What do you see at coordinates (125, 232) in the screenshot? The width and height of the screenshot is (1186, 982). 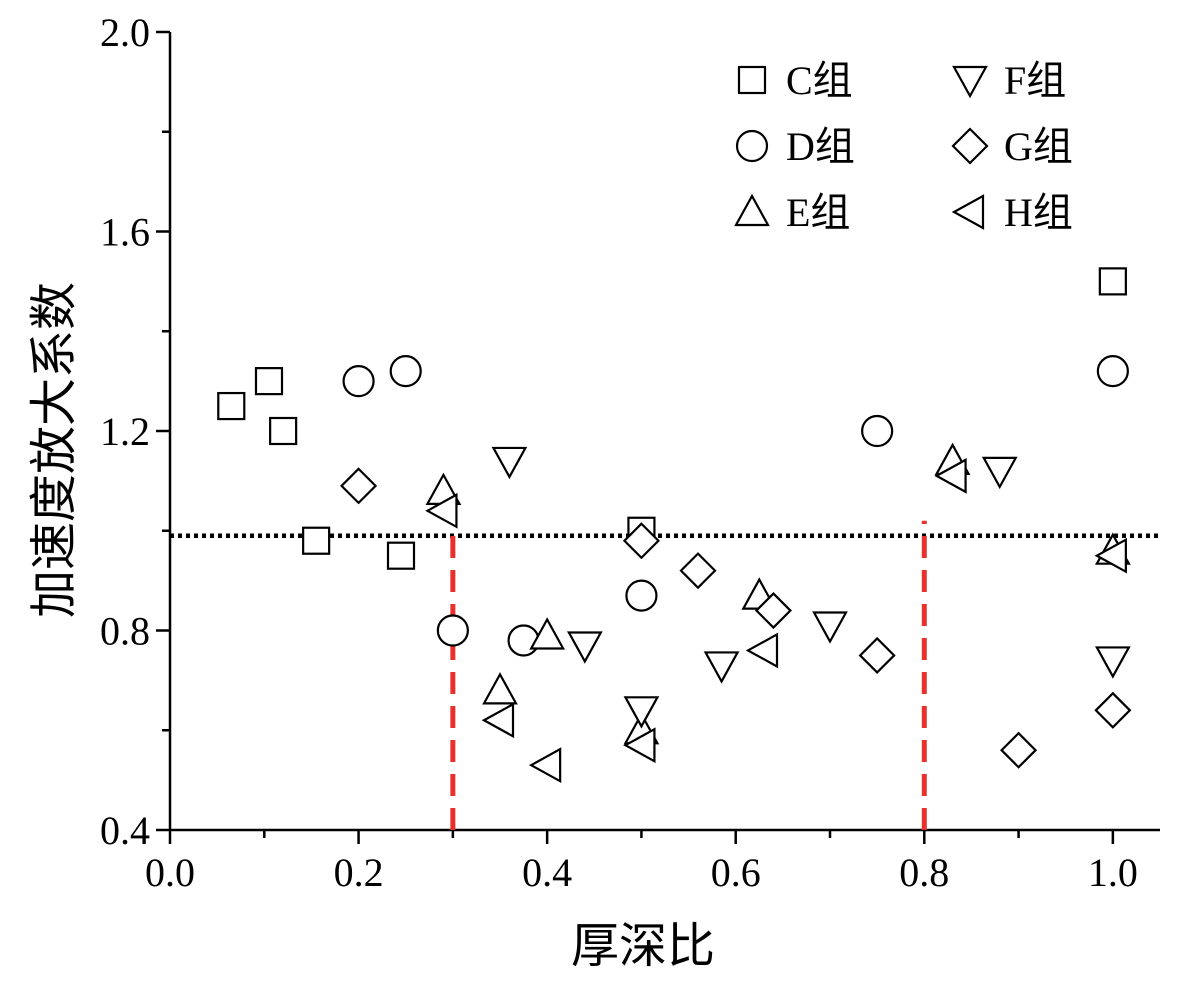 I see `y-tick-label: 1.6` at bounding box center [125, 232].